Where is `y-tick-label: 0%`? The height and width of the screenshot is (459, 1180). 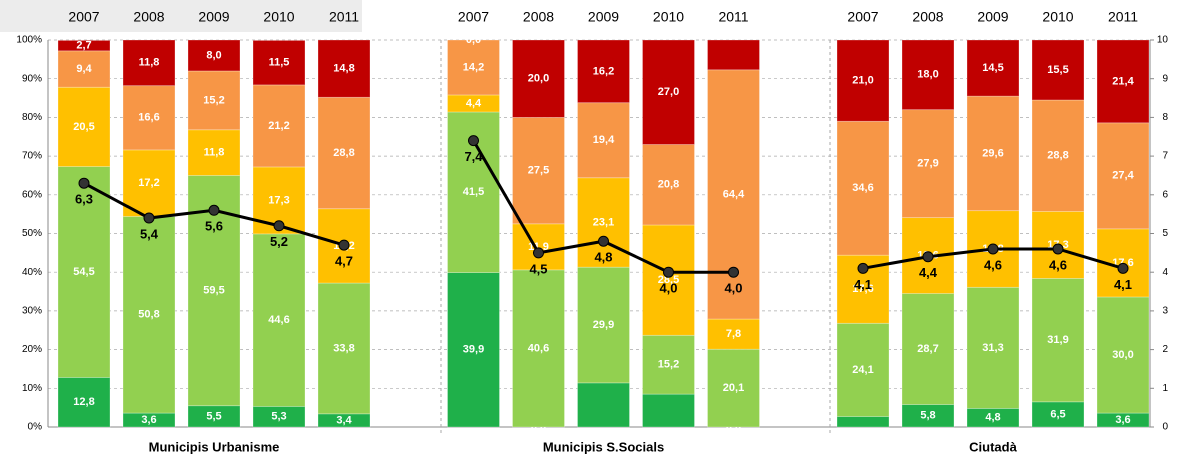
y-tick-label: 0% is located at coordinates (35, 427).